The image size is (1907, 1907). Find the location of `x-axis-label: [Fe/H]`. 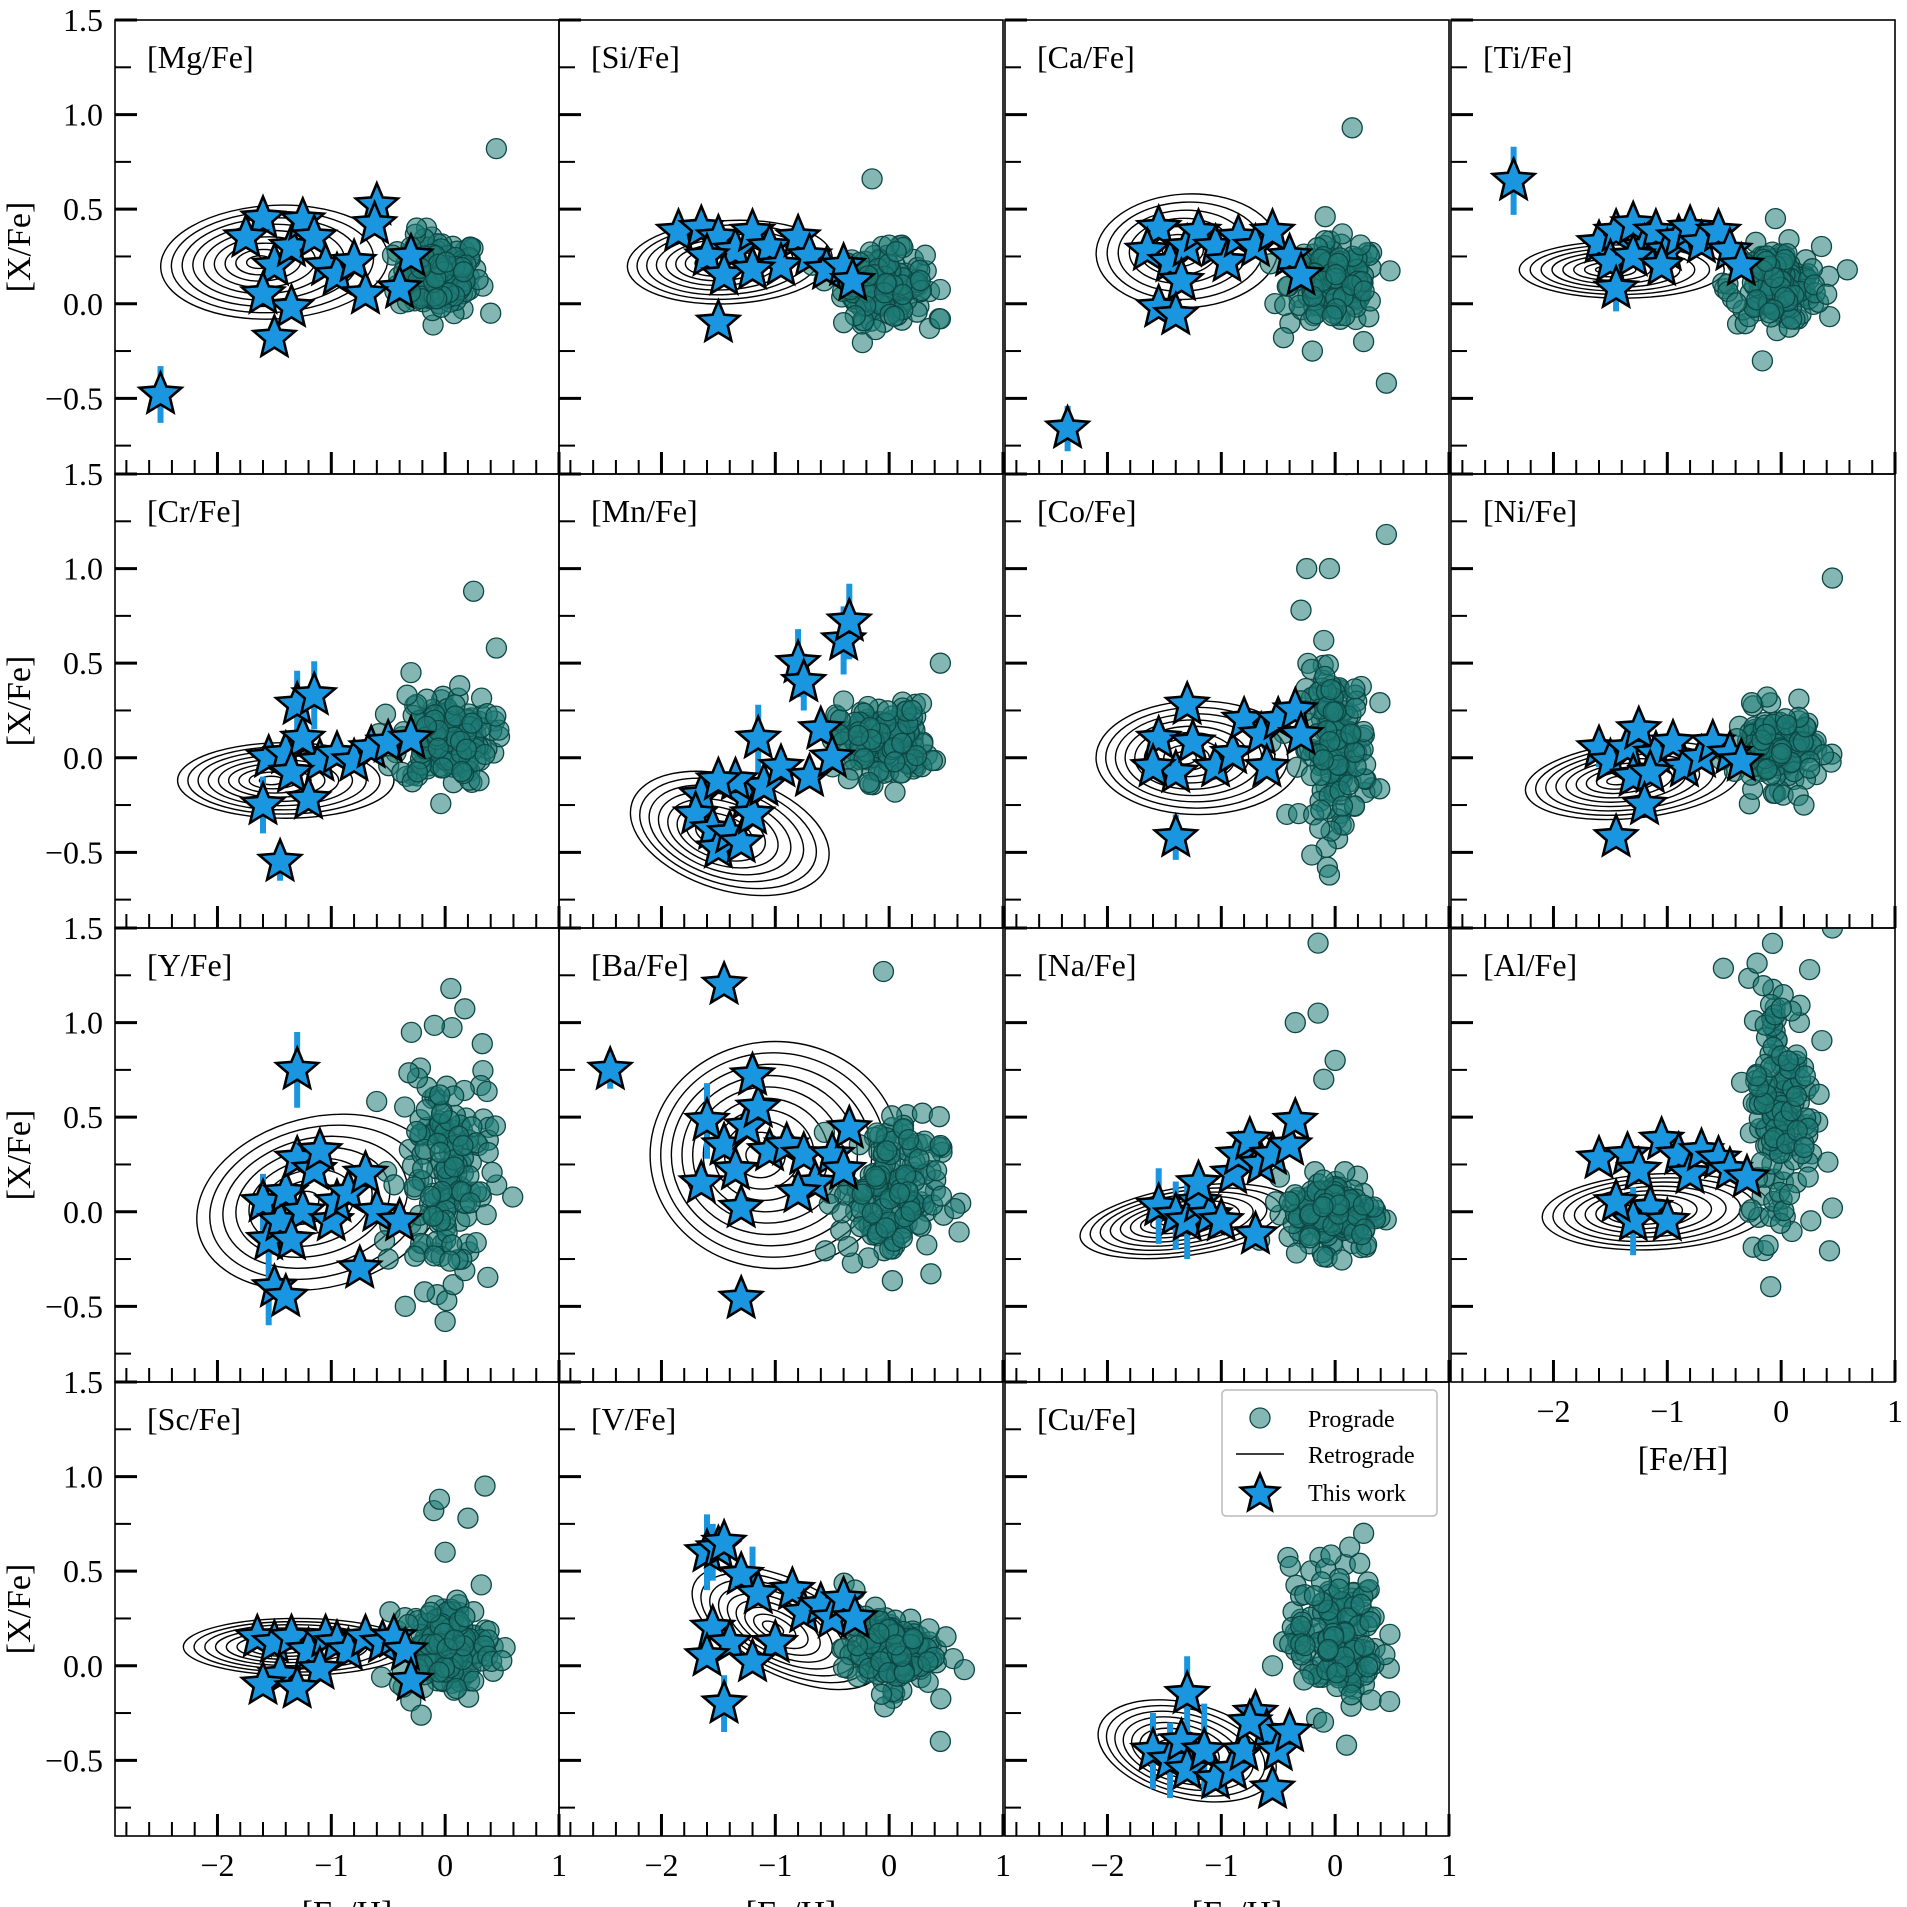

x-axis-label: [Fe/H] is located at coordinates (791, 1901).